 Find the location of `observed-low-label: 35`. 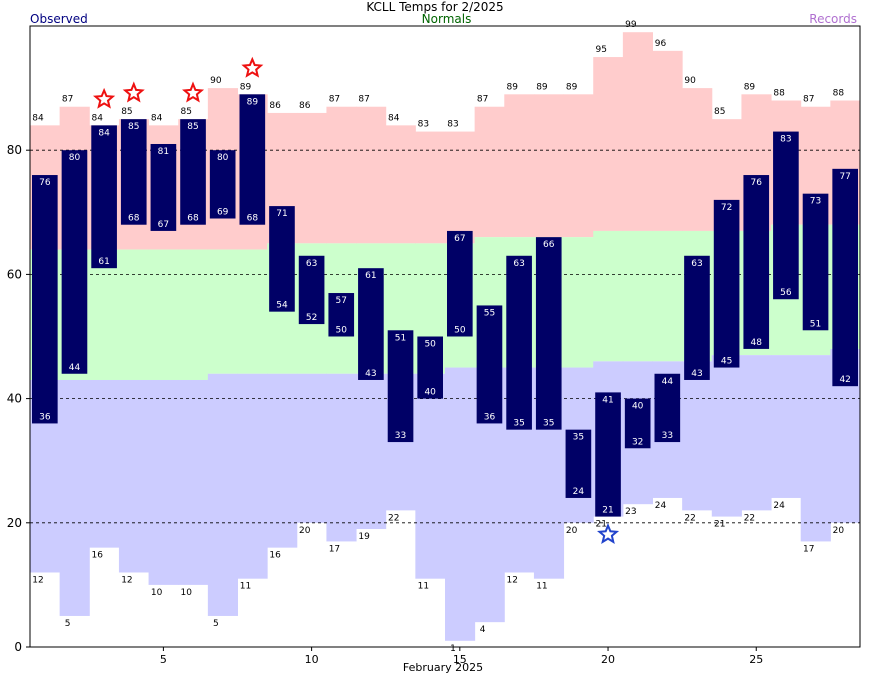

observed-low-label: 35 is located at coordinates (518, 424).